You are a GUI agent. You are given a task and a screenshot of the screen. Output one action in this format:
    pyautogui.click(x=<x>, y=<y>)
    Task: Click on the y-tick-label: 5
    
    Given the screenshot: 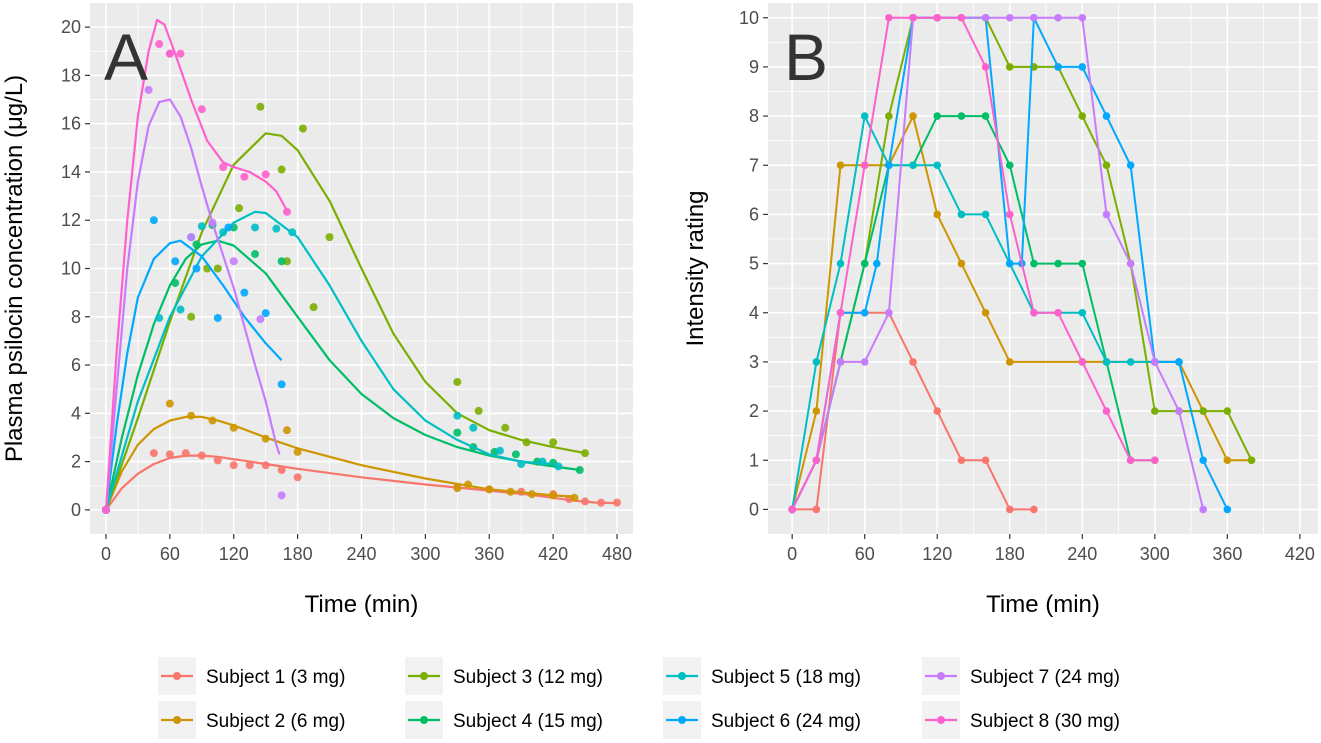 What is the action you would take?
    pyautogui.click(x=754, y=264)
    